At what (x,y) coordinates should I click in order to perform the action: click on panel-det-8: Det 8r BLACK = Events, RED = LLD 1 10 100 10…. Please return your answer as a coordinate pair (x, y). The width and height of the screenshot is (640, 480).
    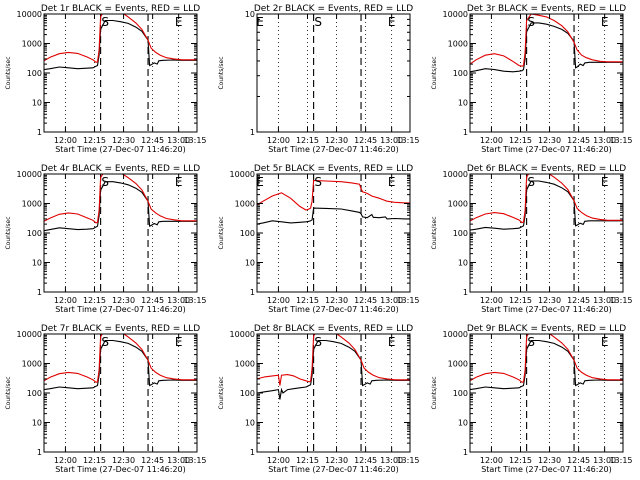
    Looking at the image, I should click on (319, 399).